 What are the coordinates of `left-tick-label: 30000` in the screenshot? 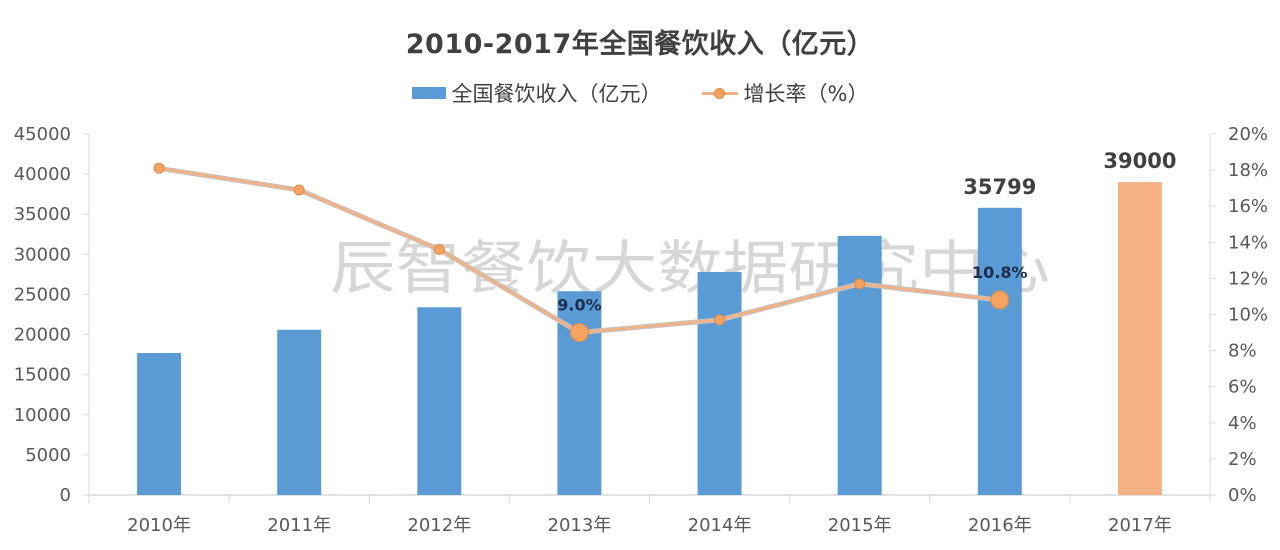 It's located at (42, 254).